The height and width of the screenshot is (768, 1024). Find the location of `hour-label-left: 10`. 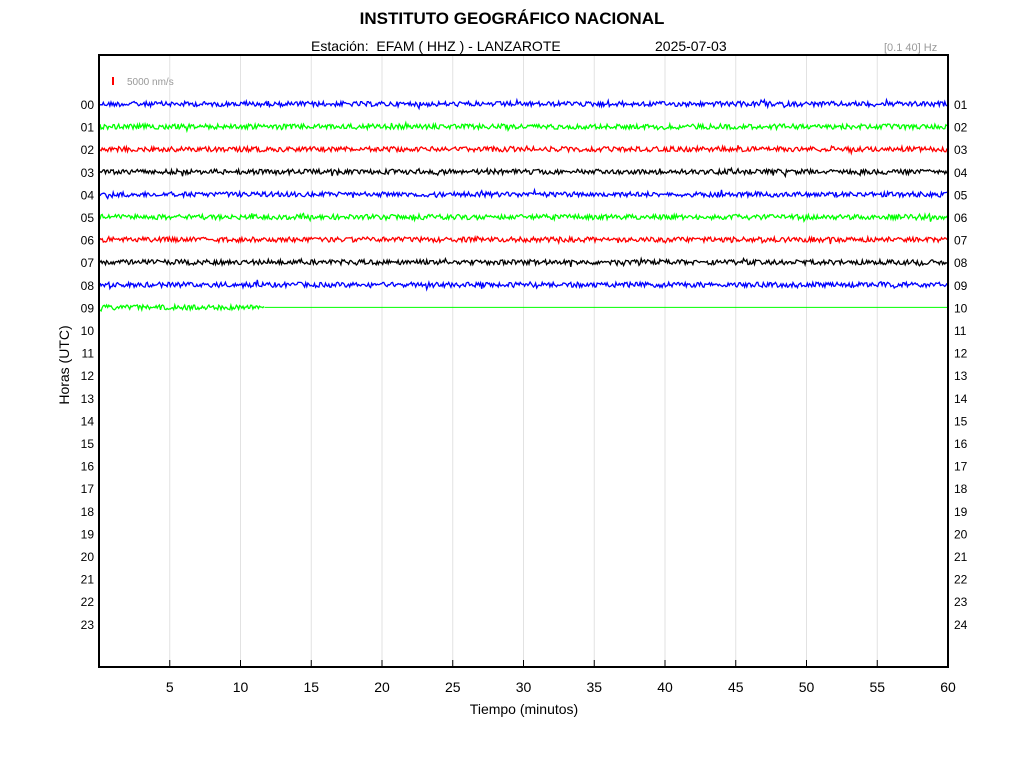

hour-label-left: 10 is located at coordinates (88, 331).